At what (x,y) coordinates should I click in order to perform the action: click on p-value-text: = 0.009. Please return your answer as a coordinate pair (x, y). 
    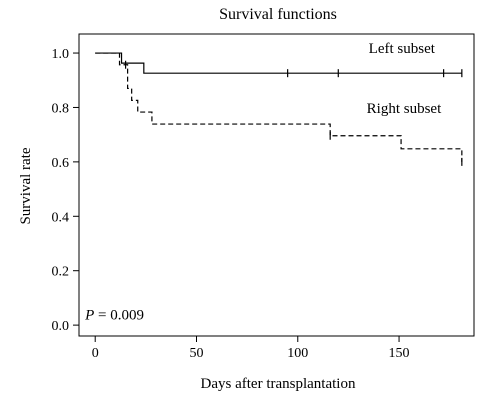
    Looking at the image, I should click on (119, 316).